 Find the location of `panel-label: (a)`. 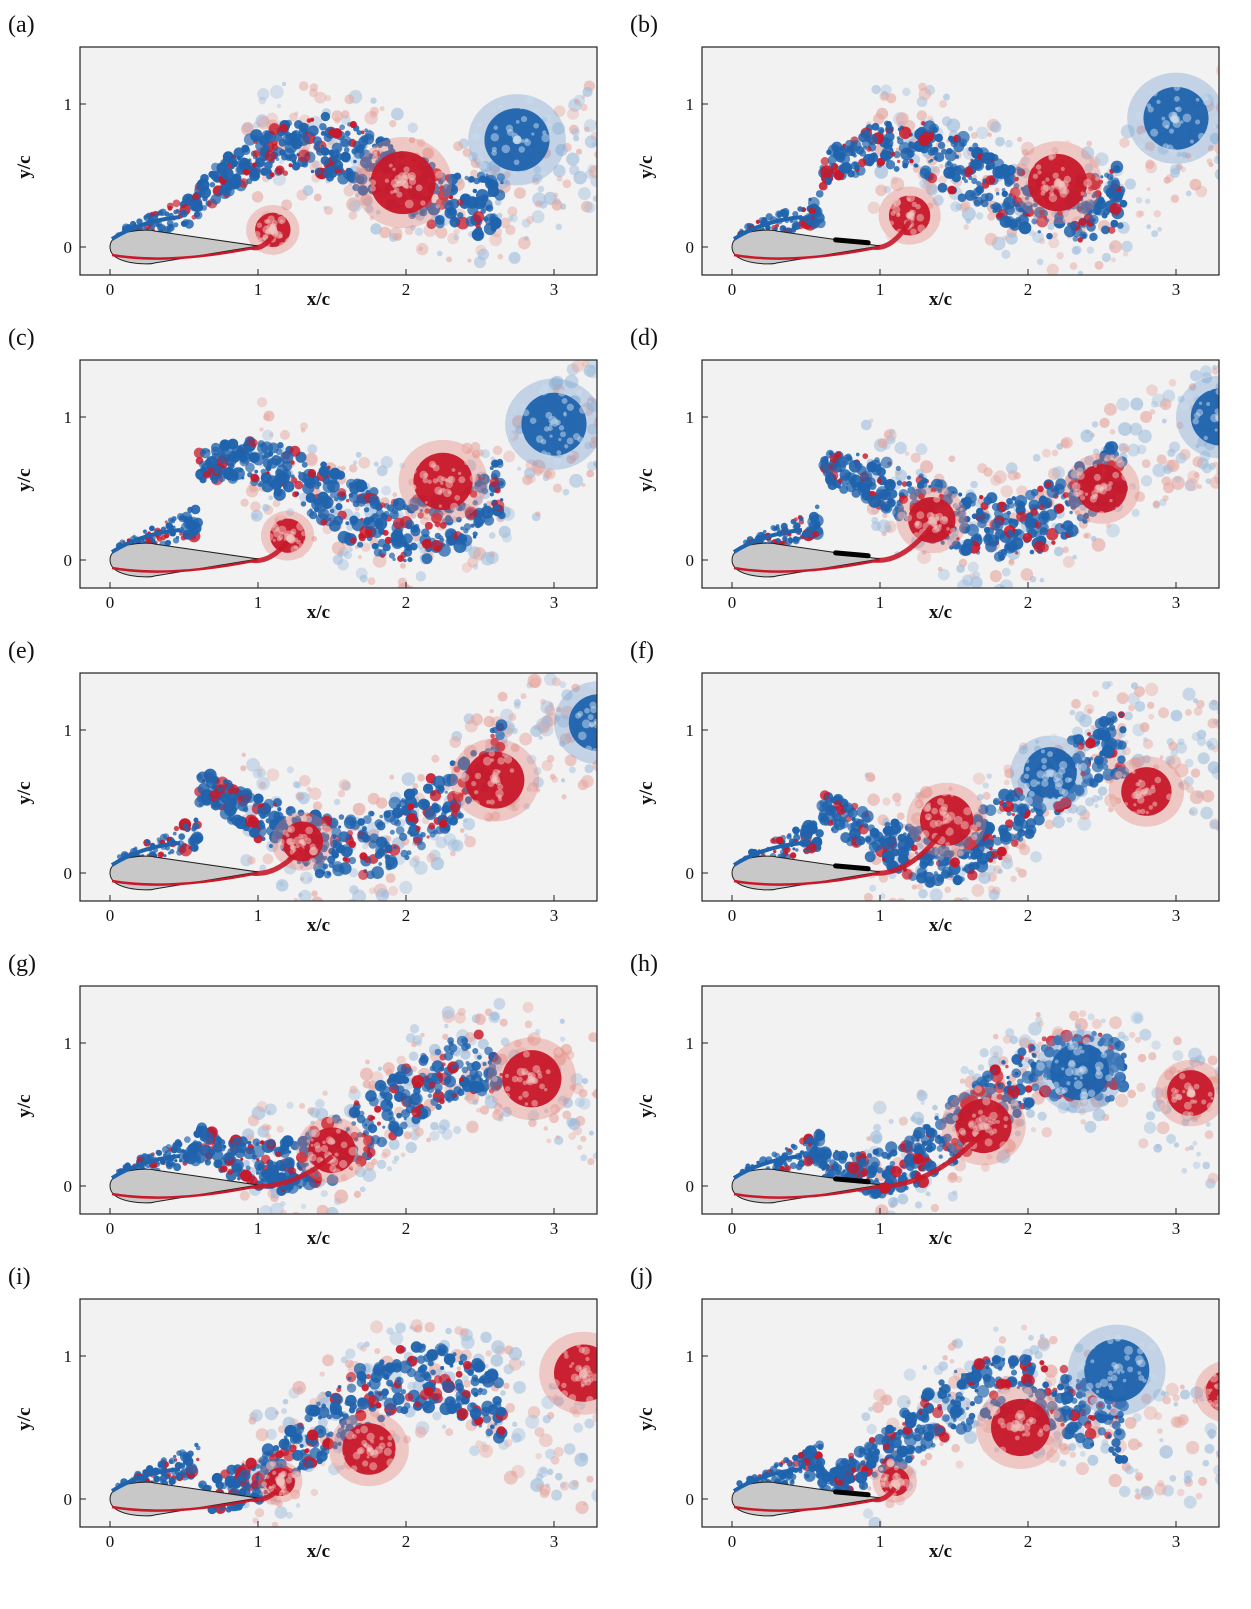

panel-label: (a) is located at coordinates (21, 25).